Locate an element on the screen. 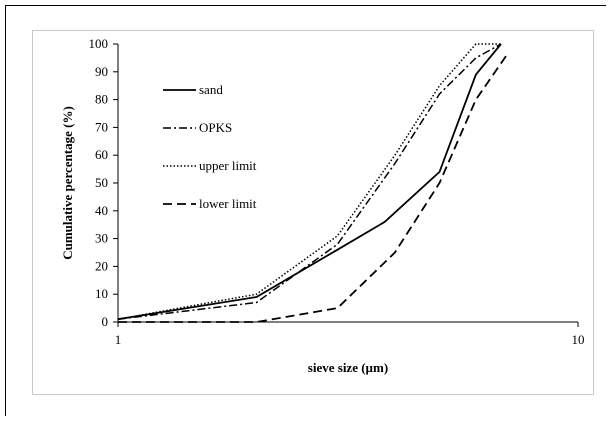 Image resolution: width=613 pixels, height=421 pixels. y-tick-label: 100 is located at coordinates (99, 43).